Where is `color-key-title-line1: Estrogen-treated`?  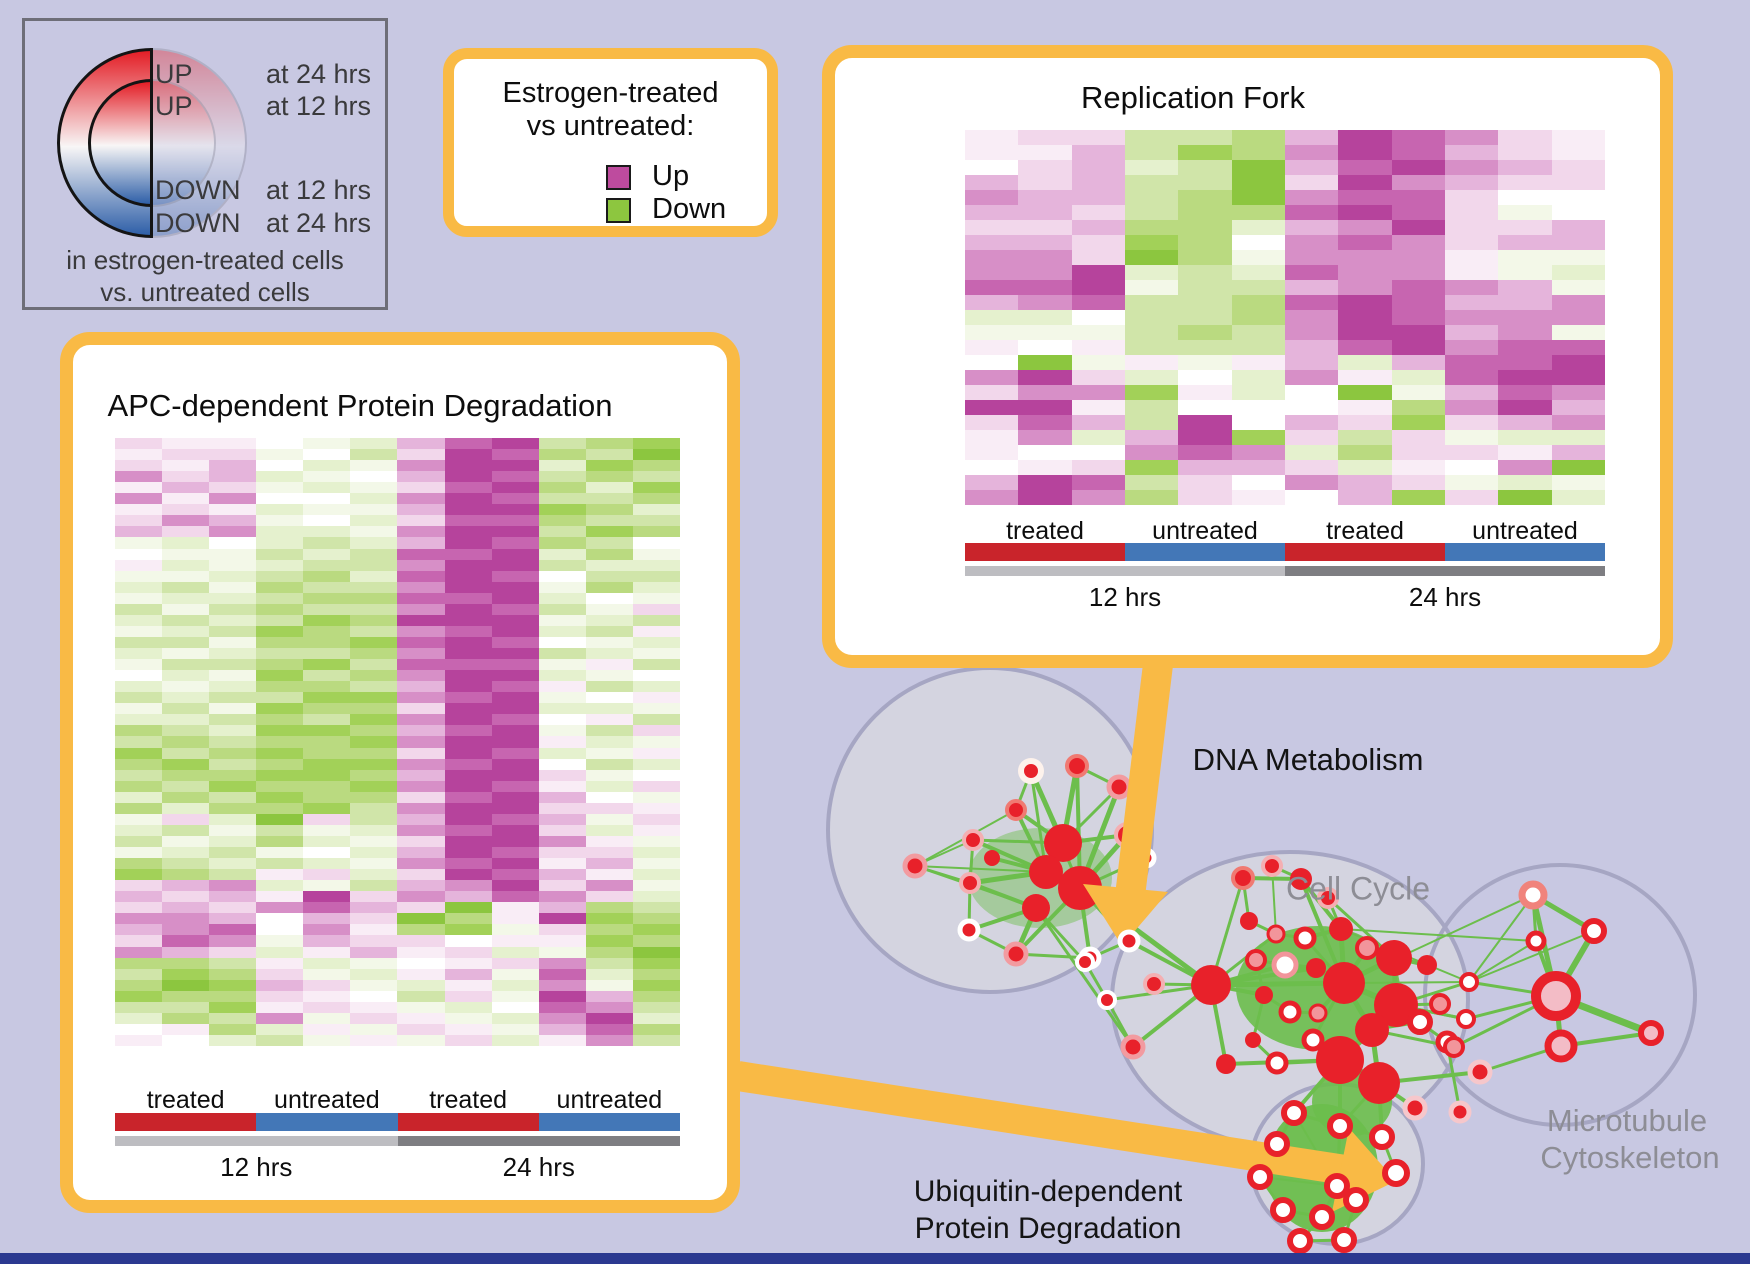
color-key-title-line1: Estrogen-treated is located at coordinates (610, 93).